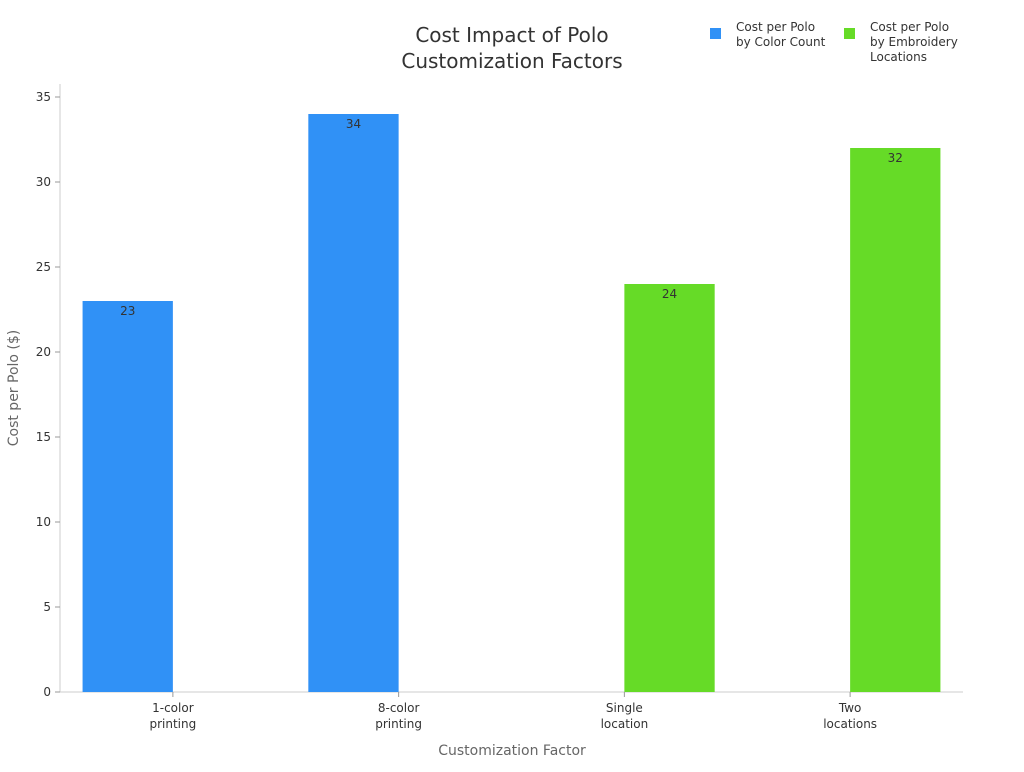 This screenshot has height=772, width=1024. What do you see at coordinates (850, 708) in the screenshot?
I see `x-tick-label: Two` at bounding box center [850, 708].